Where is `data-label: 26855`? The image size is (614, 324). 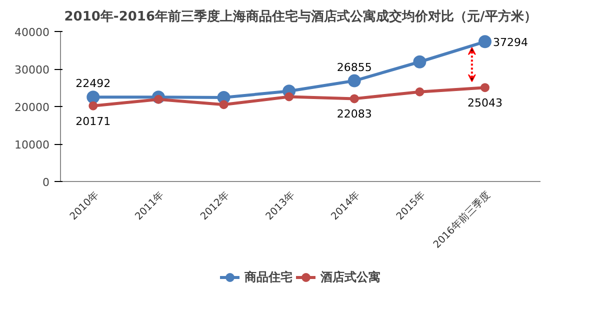 data-label: 26855 is located at coordinates (354, 67).